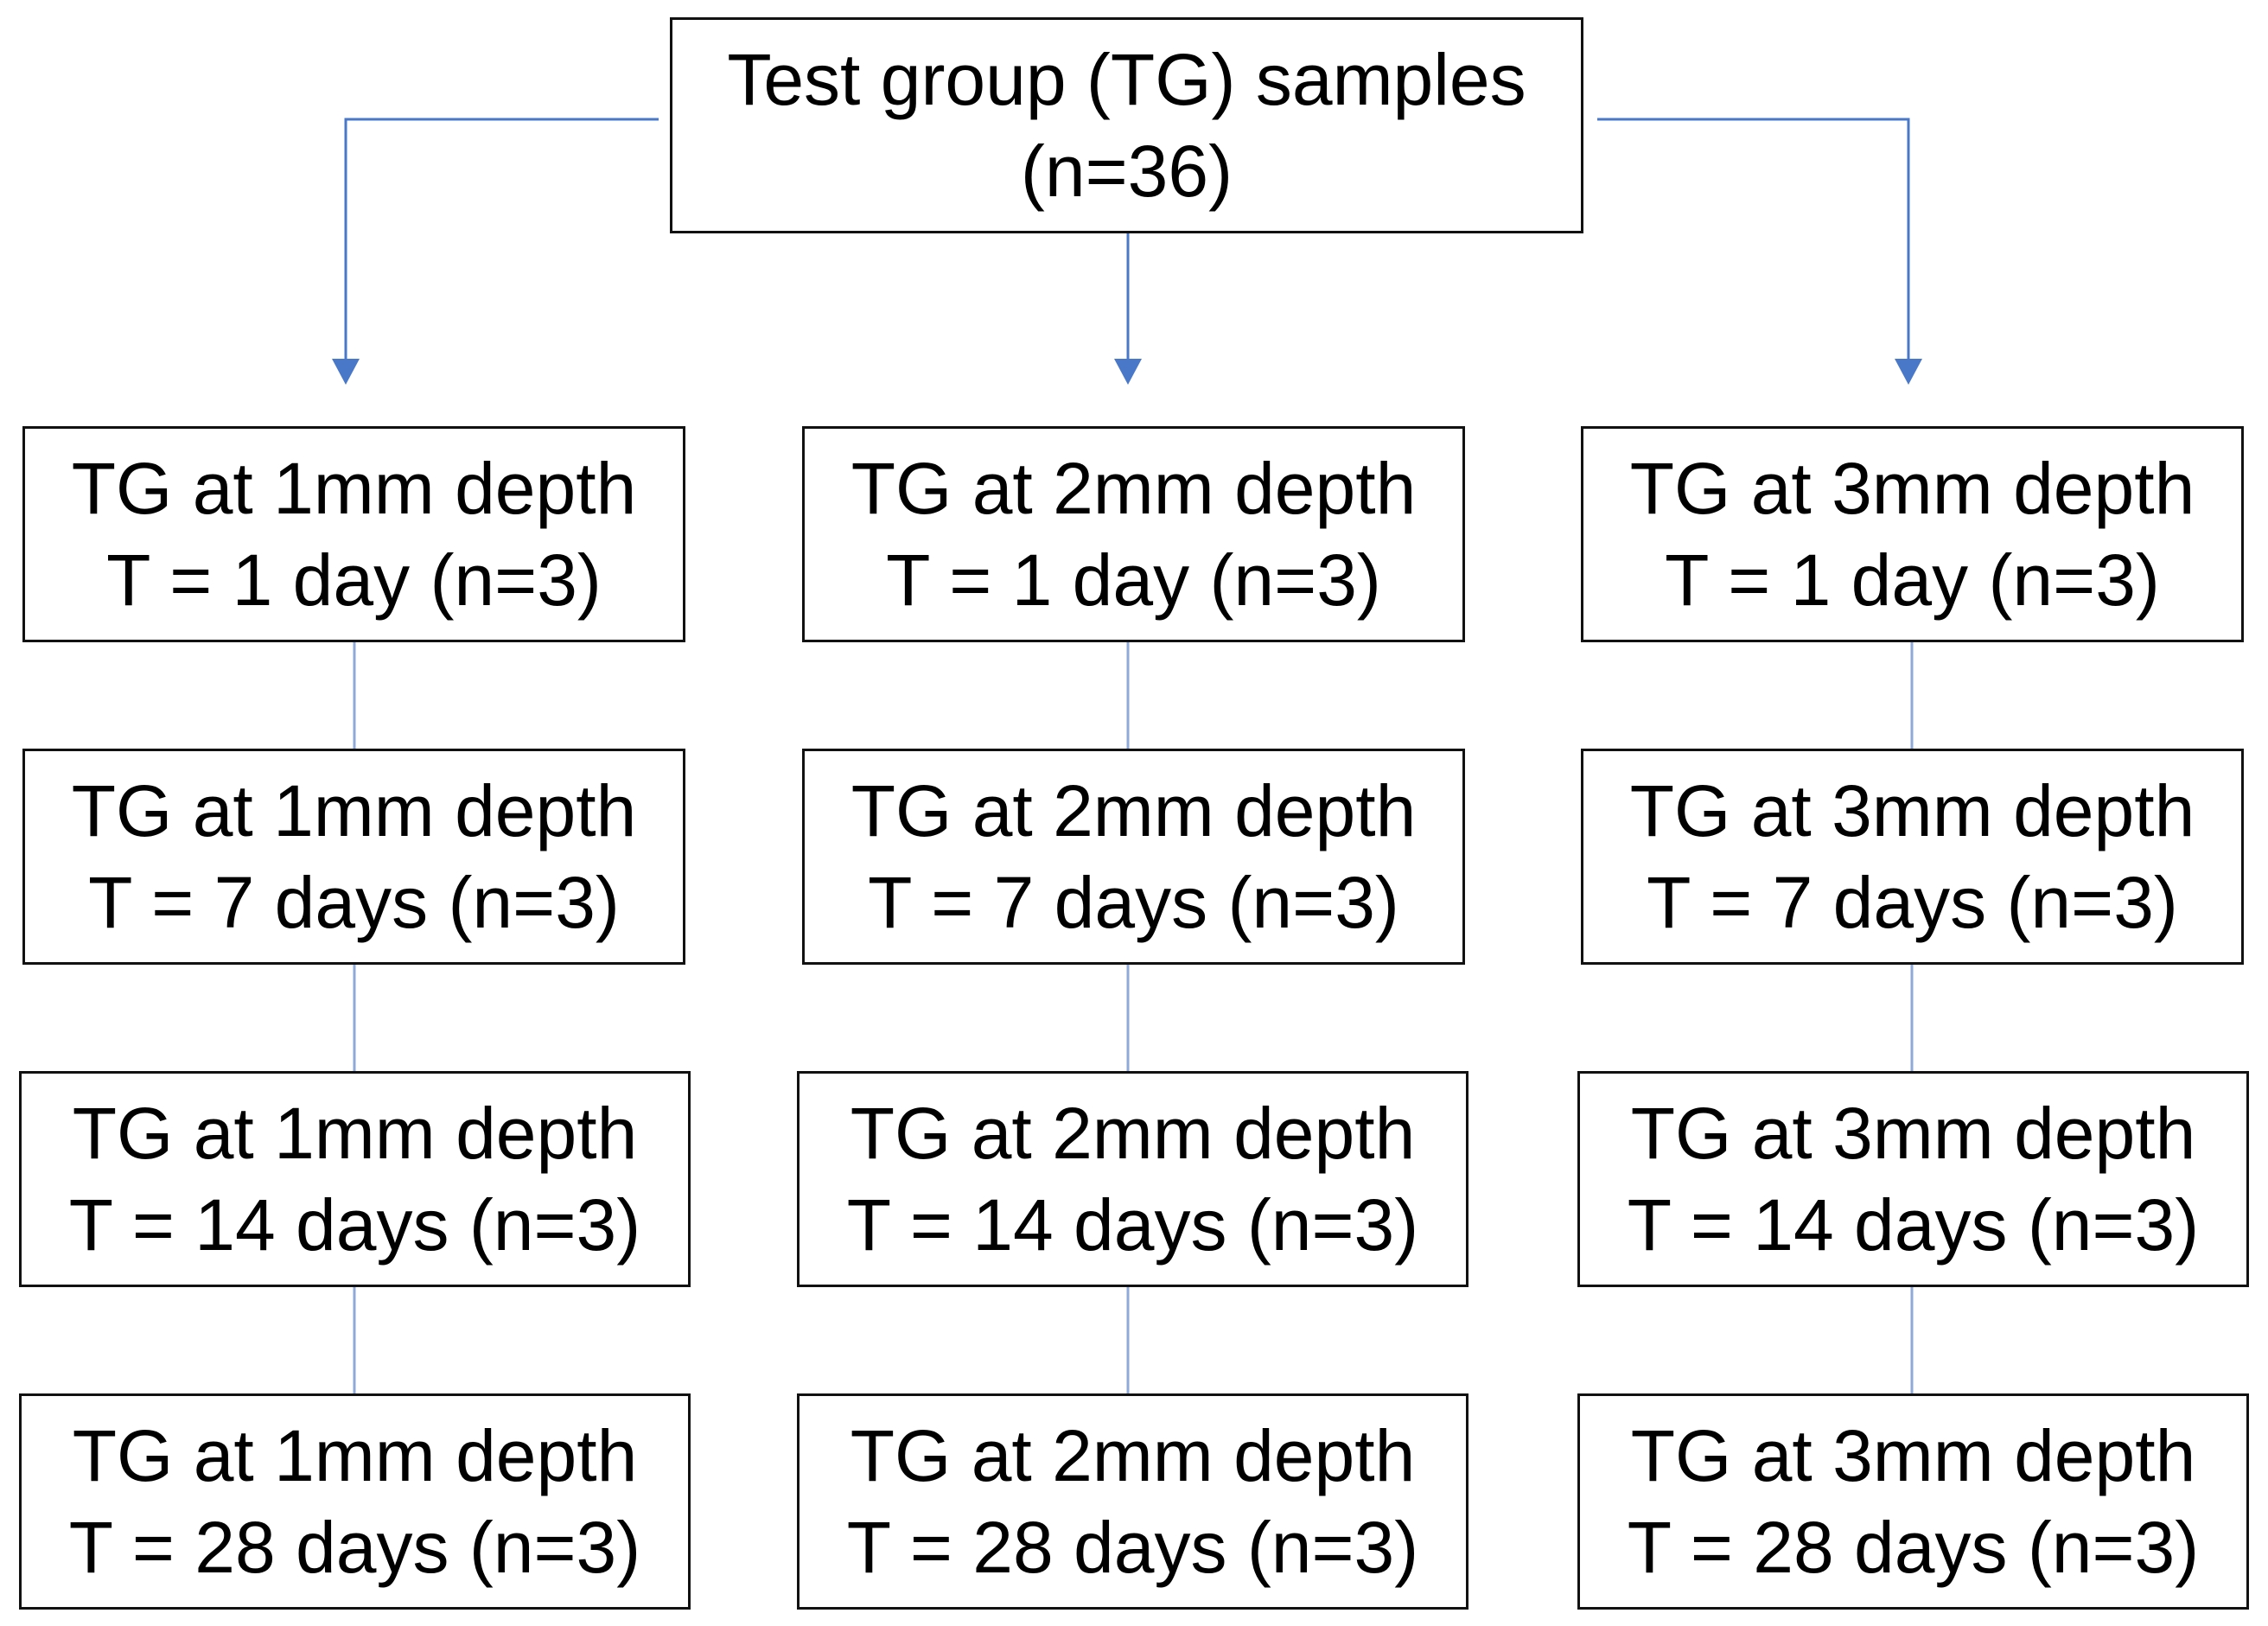 This screenshot has height=1626, width=2268. What do you see at coordinates (1912, 534) in the screenshot?
I see `node-3mm-day1: TG at 3mm depth T = 1 day (n=3)` at bounding box center [1912, 534].